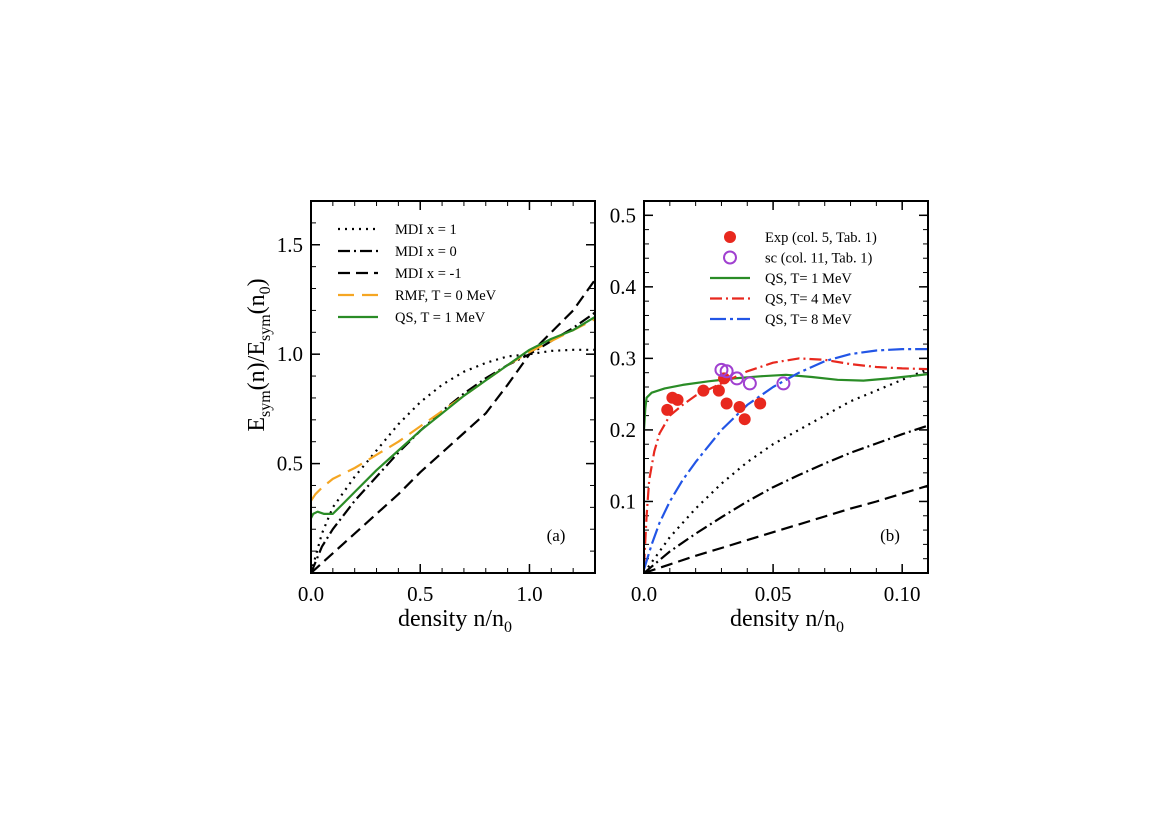 This screenshot has height=827, width=1170. Describe the element at coordinates (455, 621) in the screenshot. I see `panel-a-xlabel: density n/n0` at that location.